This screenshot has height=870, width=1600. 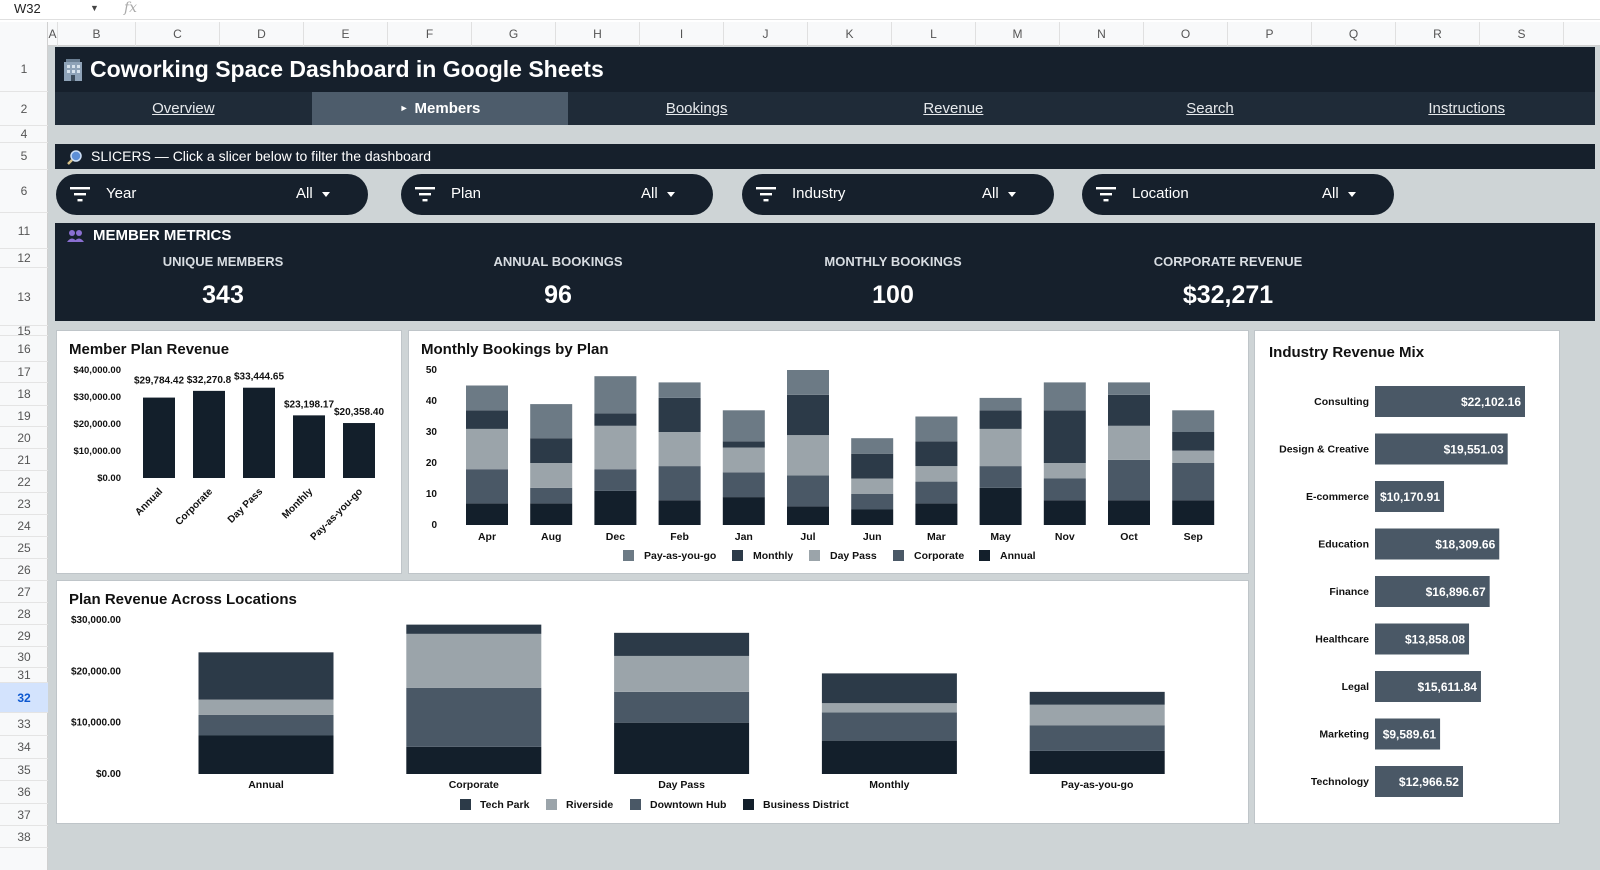 I want to click on slicer-plan: Plan All, so click(x=557, y=194).